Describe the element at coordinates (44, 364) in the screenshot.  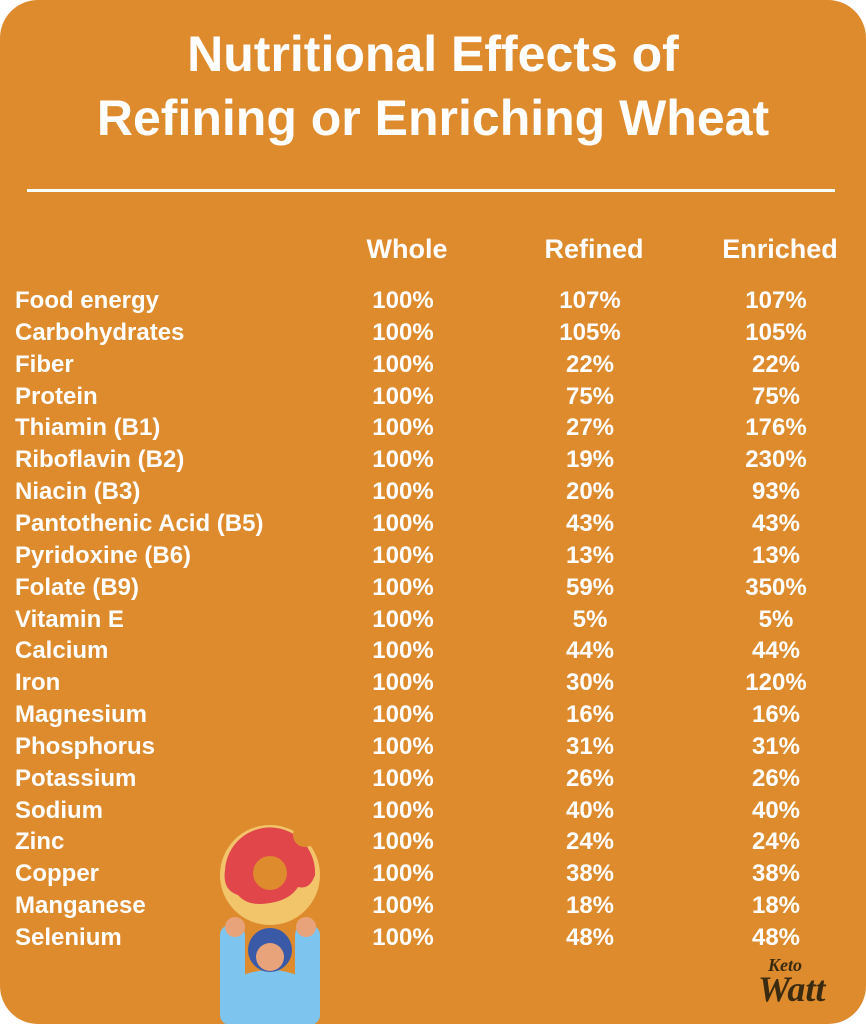
I see `row-label: Fiber` at that location.